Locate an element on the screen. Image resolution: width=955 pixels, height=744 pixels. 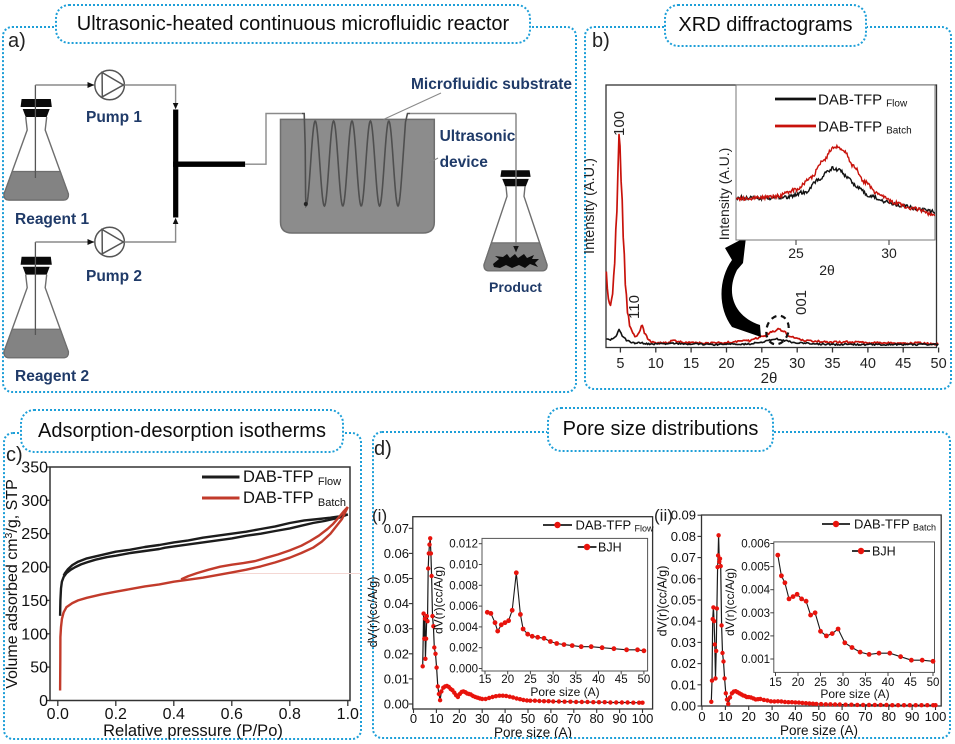
svg-text: Microfluidic substrate is located at coordinates (491, 84).